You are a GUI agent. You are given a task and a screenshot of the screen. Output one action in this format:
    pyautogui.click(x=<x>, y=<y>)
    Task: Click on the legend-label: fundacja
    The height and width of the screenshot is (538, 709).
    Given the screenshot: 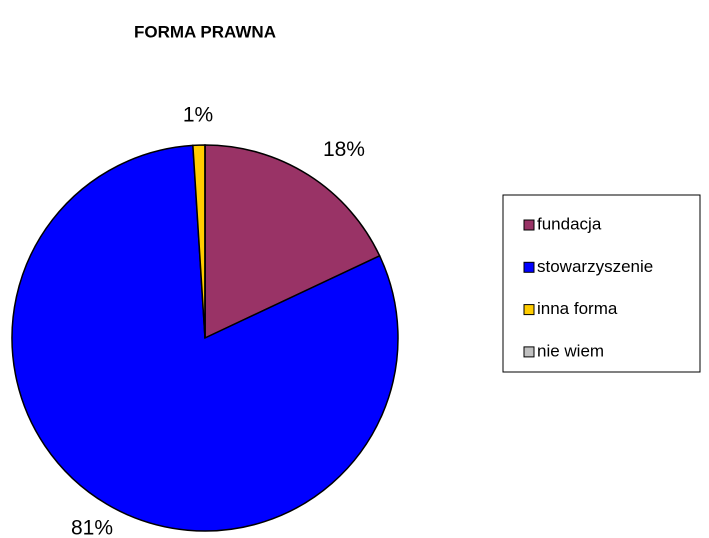 What is the action you would take?
    pyautogui.click(x=569, y=223)
    